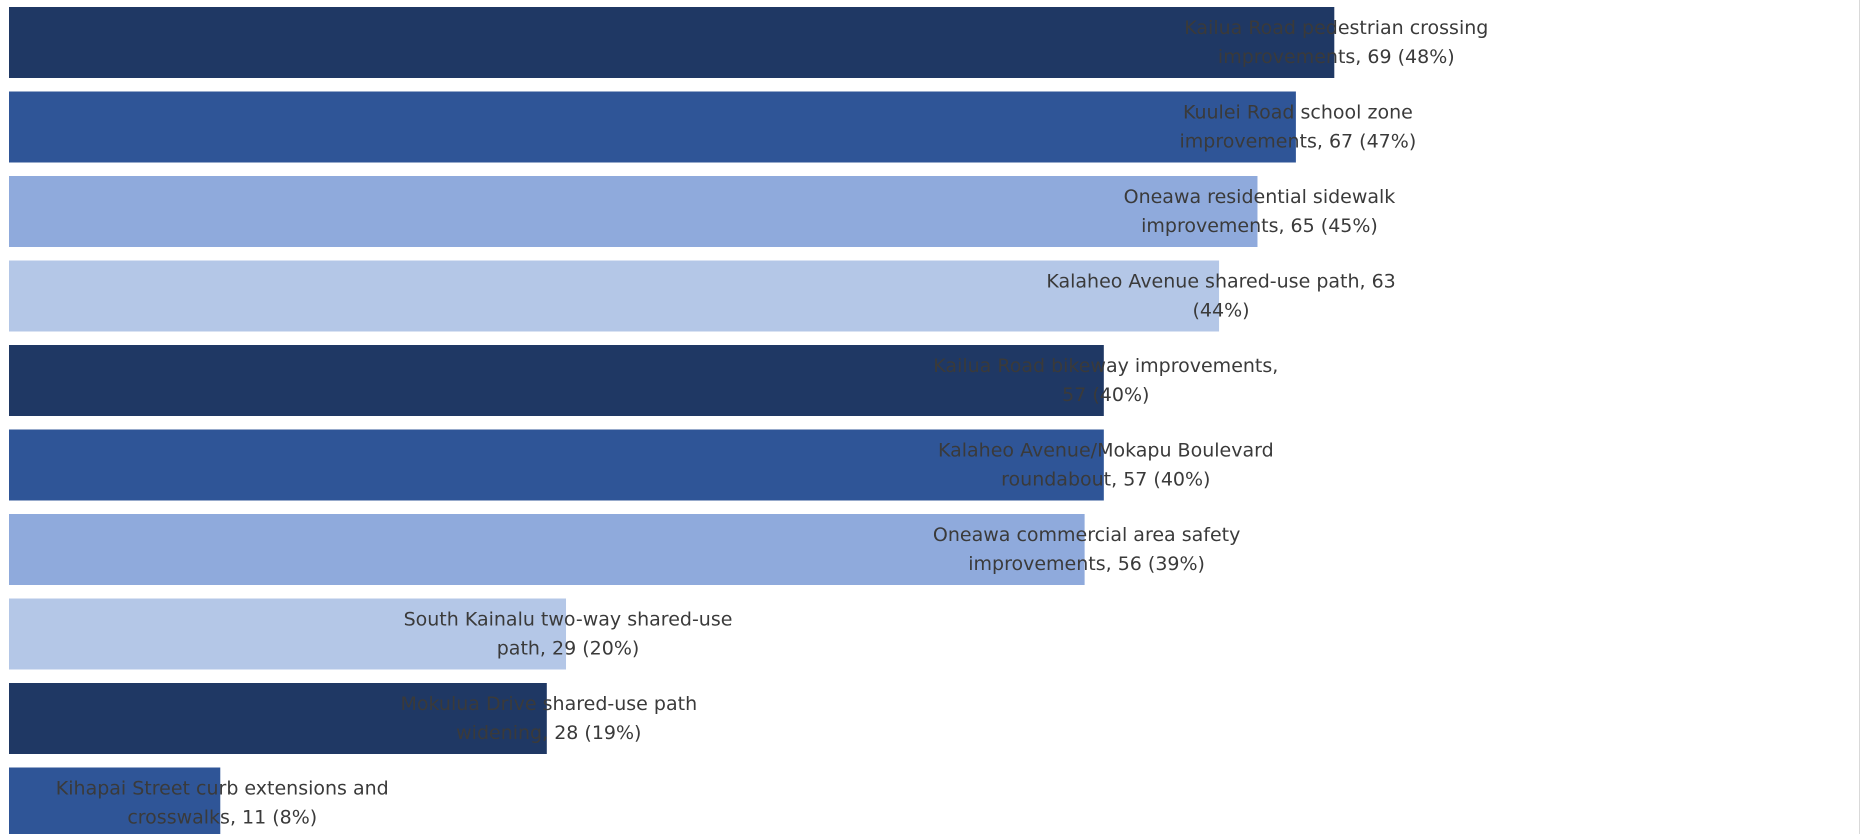  Describe the element at coordinates (1220, 282) in the screenshot. I see `data-label-line: Kalaheo Avenue shared-use path, 63` at that location.